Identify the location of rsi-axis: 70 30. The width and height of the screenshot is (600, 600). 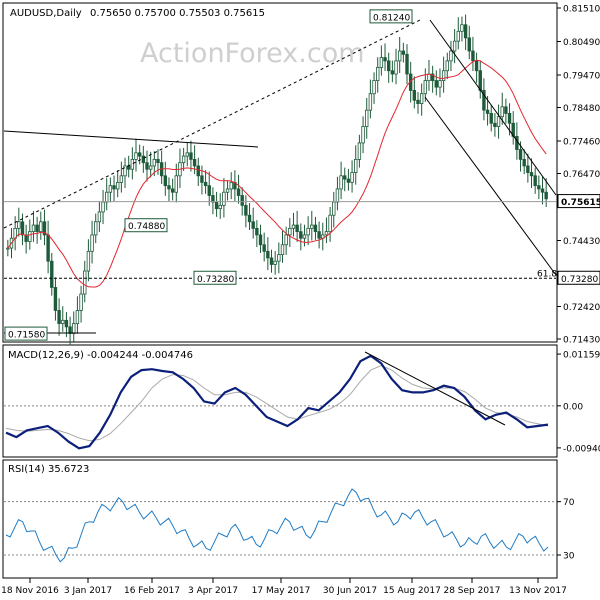
(566, 530).